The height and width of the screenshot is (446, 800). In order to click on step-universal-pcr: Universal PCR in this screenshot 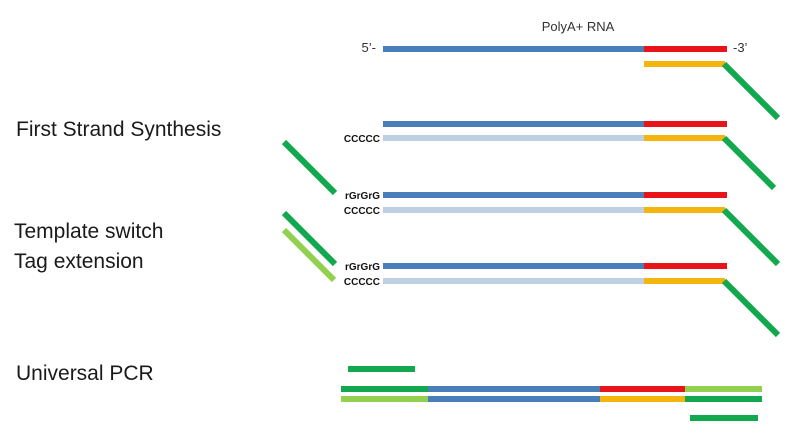, I will do `click(85, 373)`.